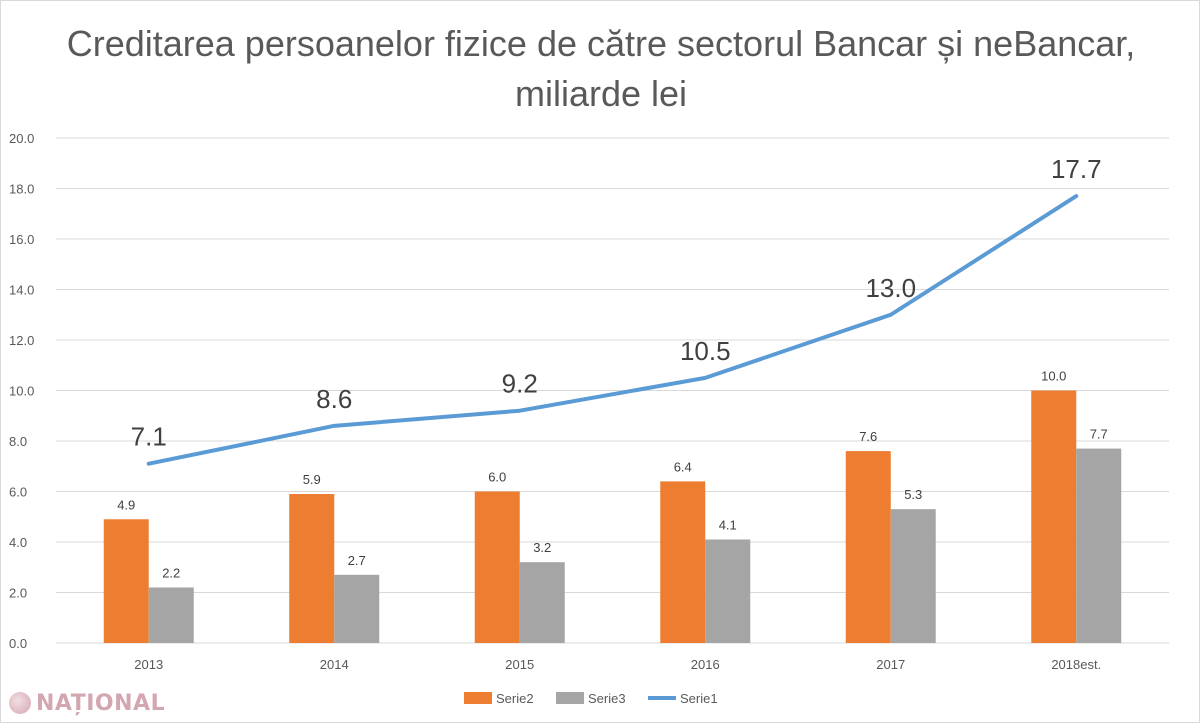  What do you see at coordinates (18, 441) in the screenshot?
I see `y-tick-label: 8.0` at bounding box center [18, 441].